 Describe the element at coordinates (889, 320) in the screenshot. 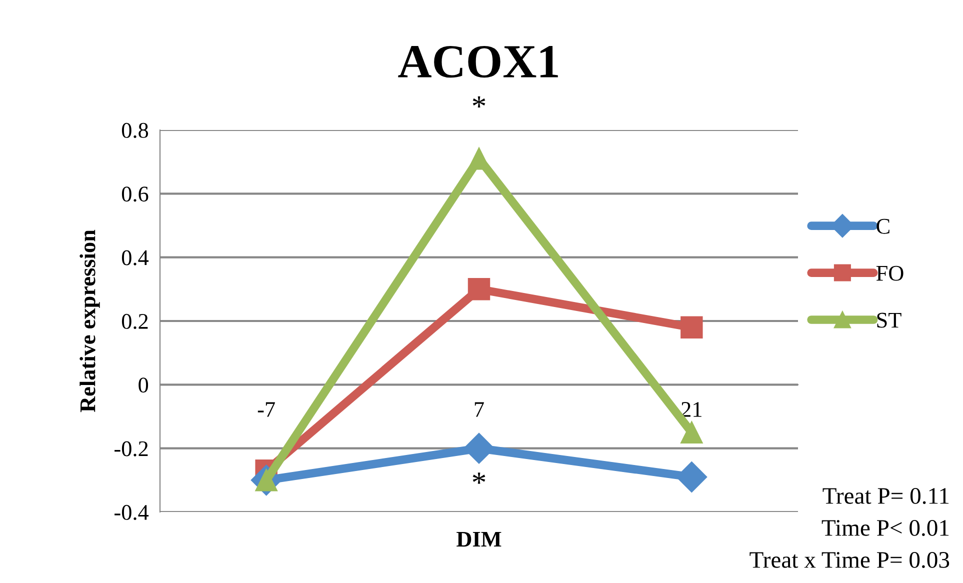

I see `legend-label: ST` at that location.